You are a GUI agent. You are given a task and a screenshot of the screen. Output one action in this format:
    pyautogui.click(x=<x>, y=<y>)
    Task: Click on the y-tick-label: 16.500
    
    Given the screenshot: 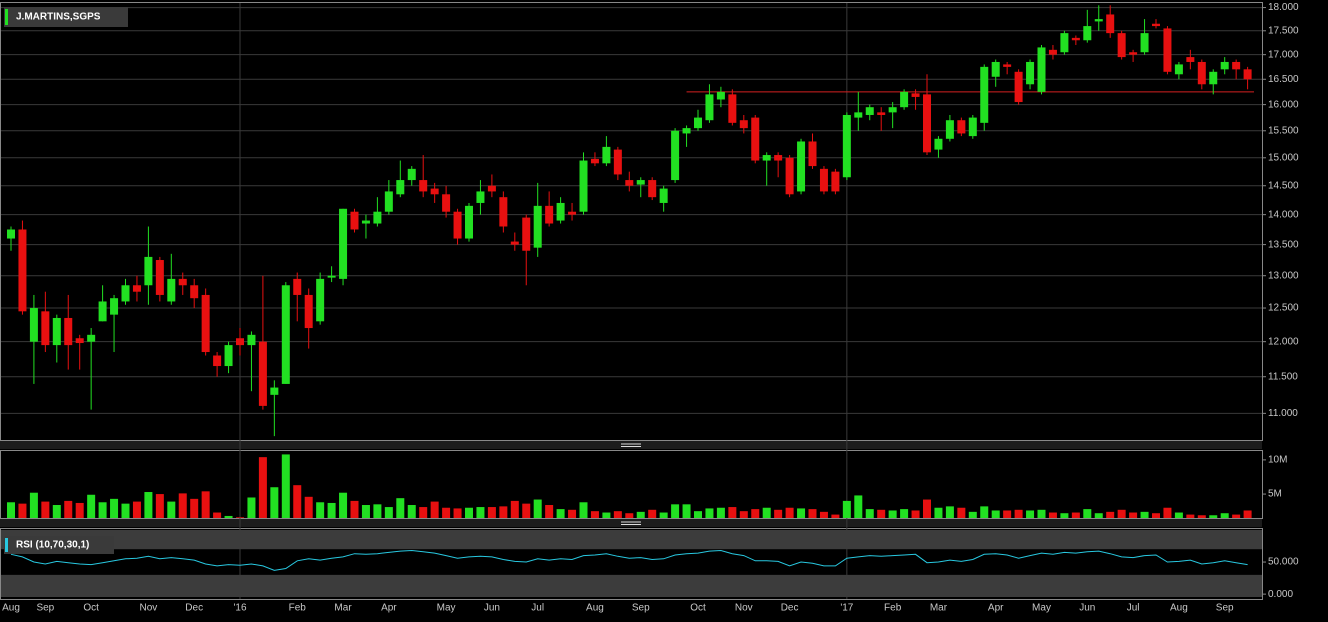 What is the action you would take?
    pyautogui.click(x=1283, y=79)
    